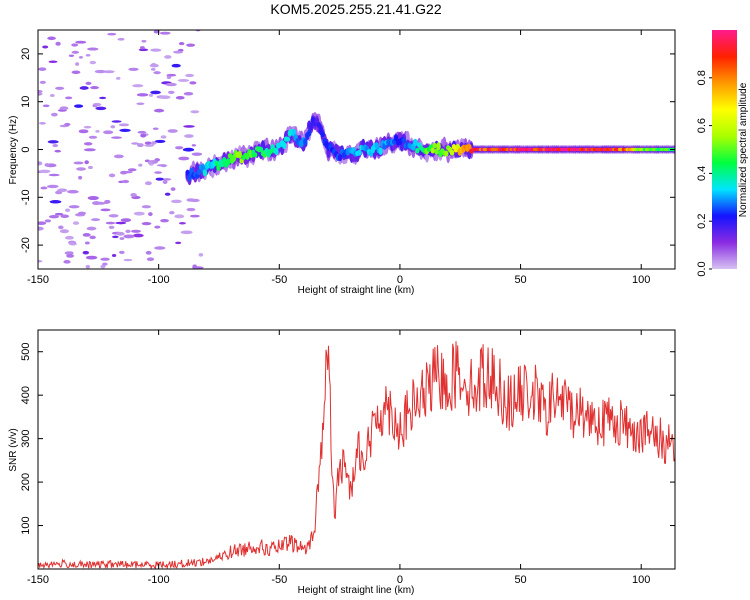  I want to click on y-tick-label: 500, so click(26, 352).